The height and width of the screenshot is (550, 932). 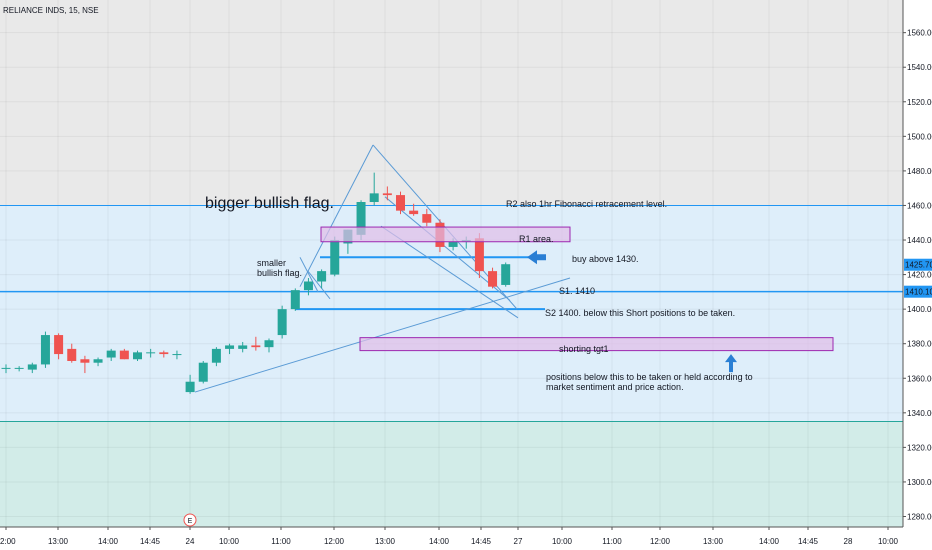 I want to click on price-tick-label: 1540.00, so click(x=919, y=67).